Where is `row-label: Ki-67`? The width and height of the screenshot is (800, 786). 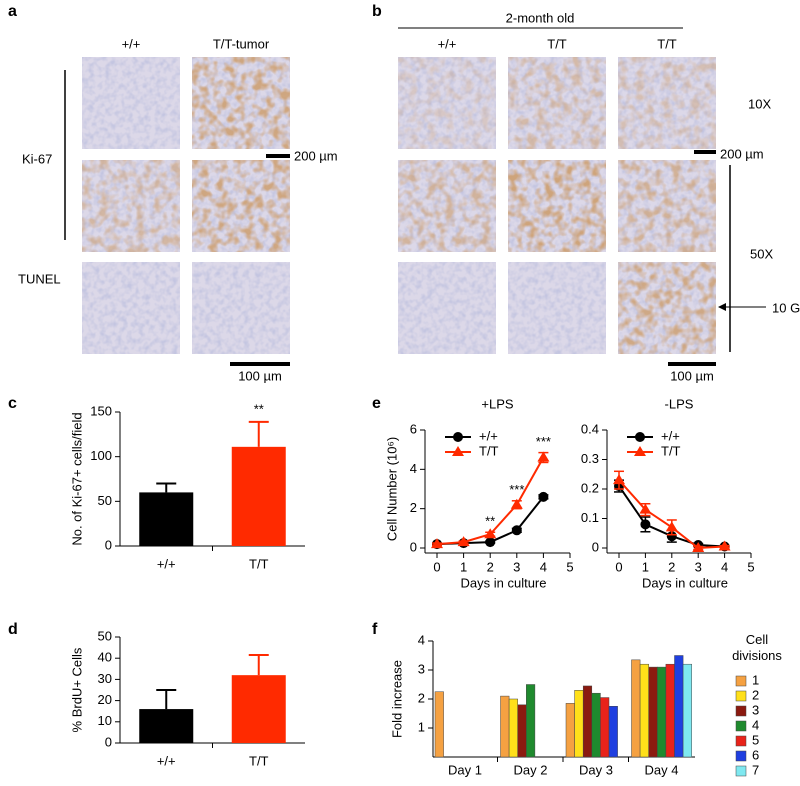
row-label: Ki-67 is located at coordinates (37, 158).